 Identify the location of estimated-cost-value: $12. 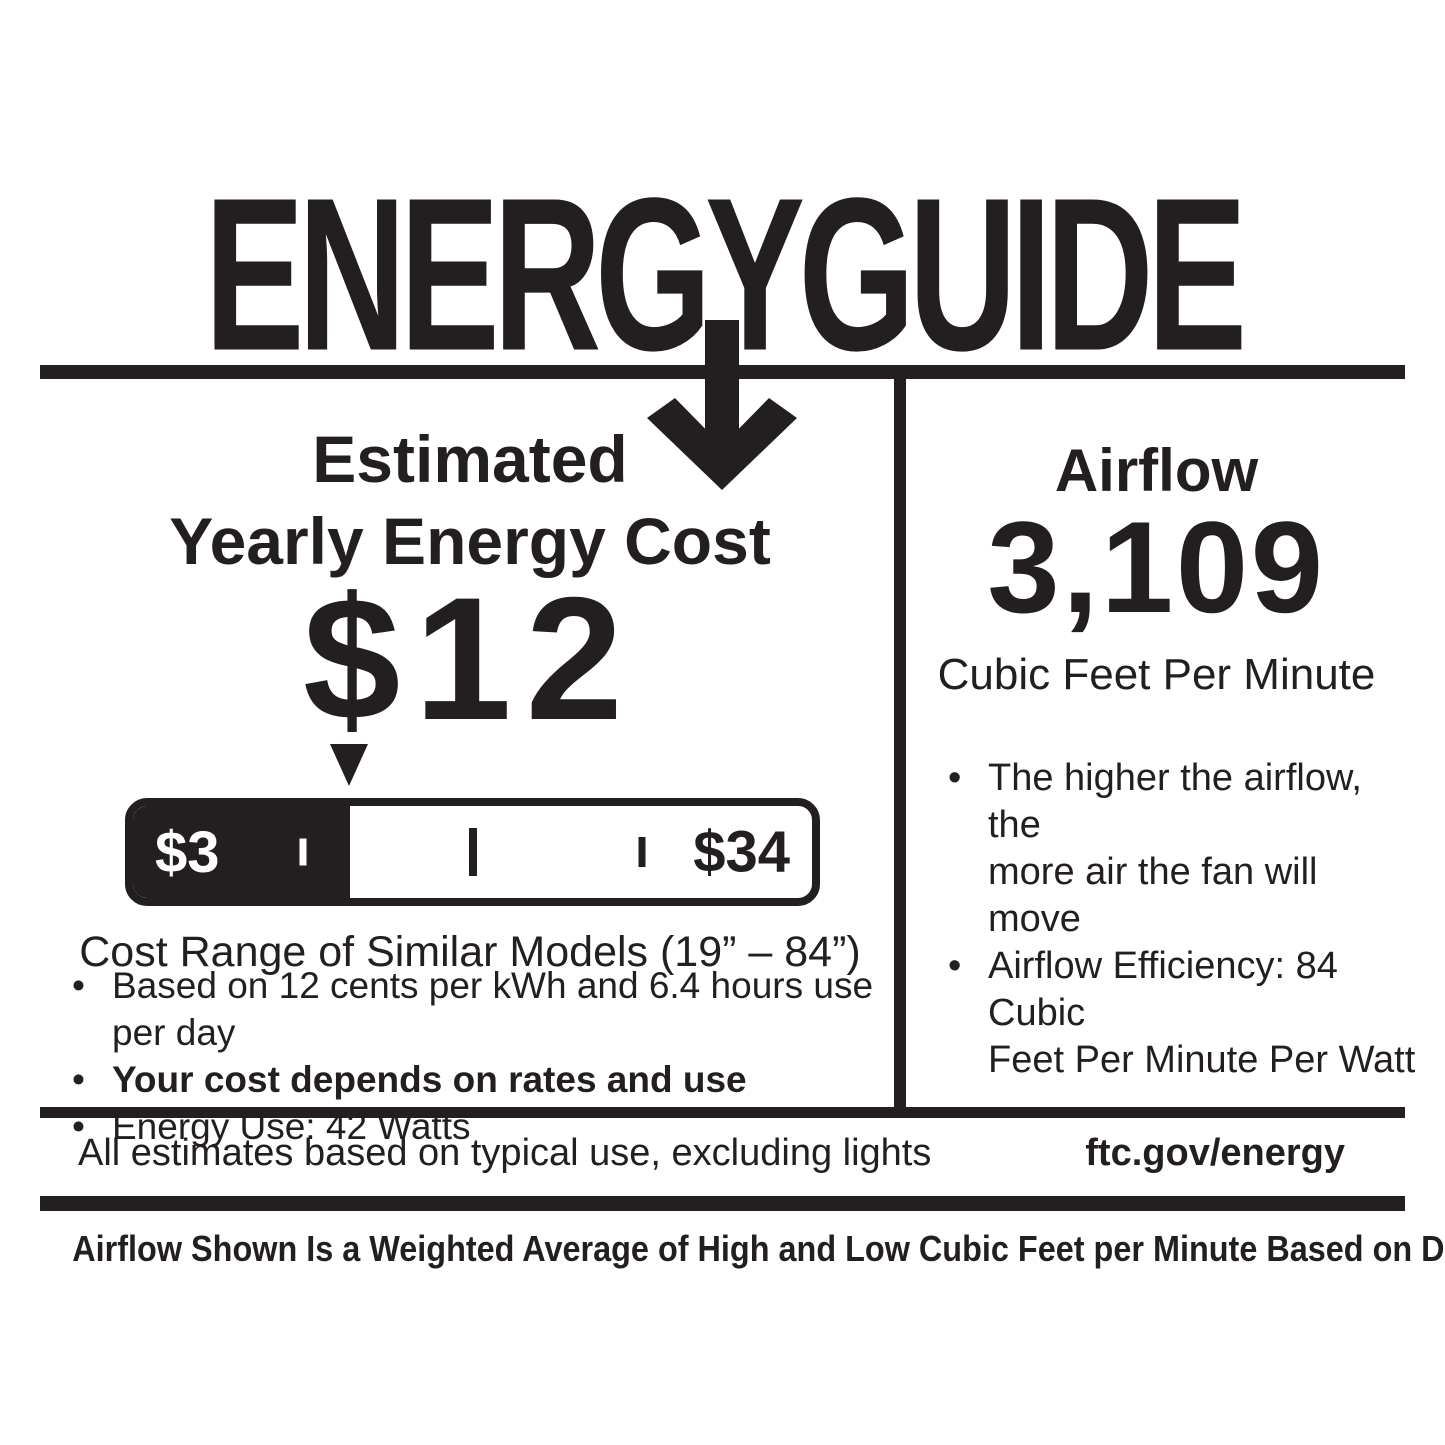
(470, 659).